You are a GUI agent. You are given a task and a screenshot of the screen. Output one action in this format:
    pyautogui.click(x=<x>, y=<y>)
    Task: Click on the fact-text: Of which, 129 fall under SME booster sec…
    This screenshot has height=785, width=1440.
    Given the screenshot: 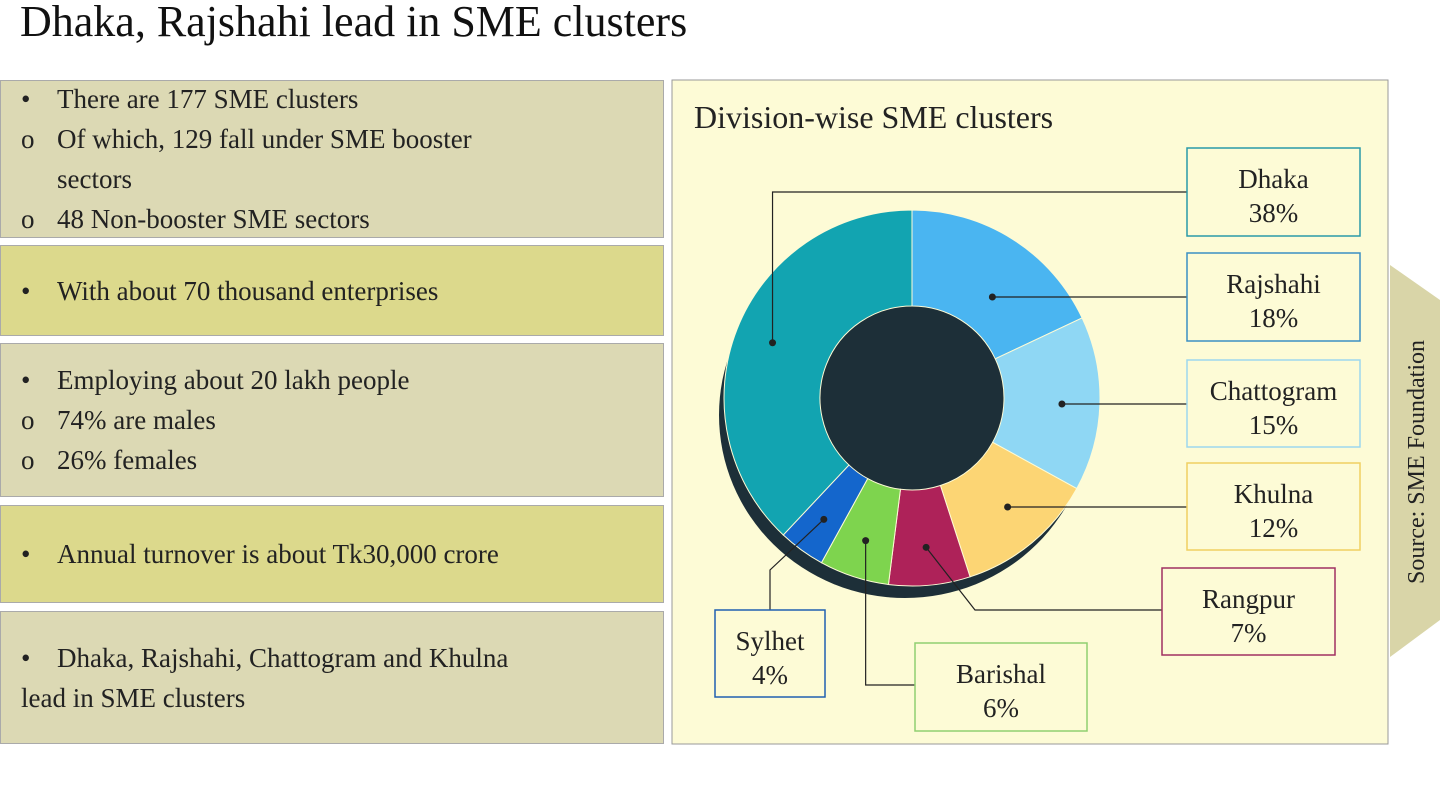 What is the action you would take?
    pyautogui.click(x=264, y=159)
    